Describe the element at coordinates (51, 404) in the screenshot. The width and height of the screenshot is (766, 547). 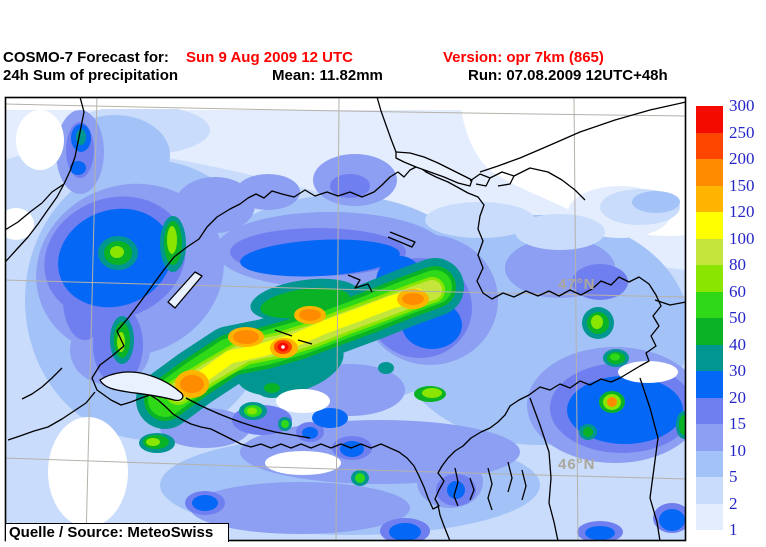
I see `savoy-border` at that location.